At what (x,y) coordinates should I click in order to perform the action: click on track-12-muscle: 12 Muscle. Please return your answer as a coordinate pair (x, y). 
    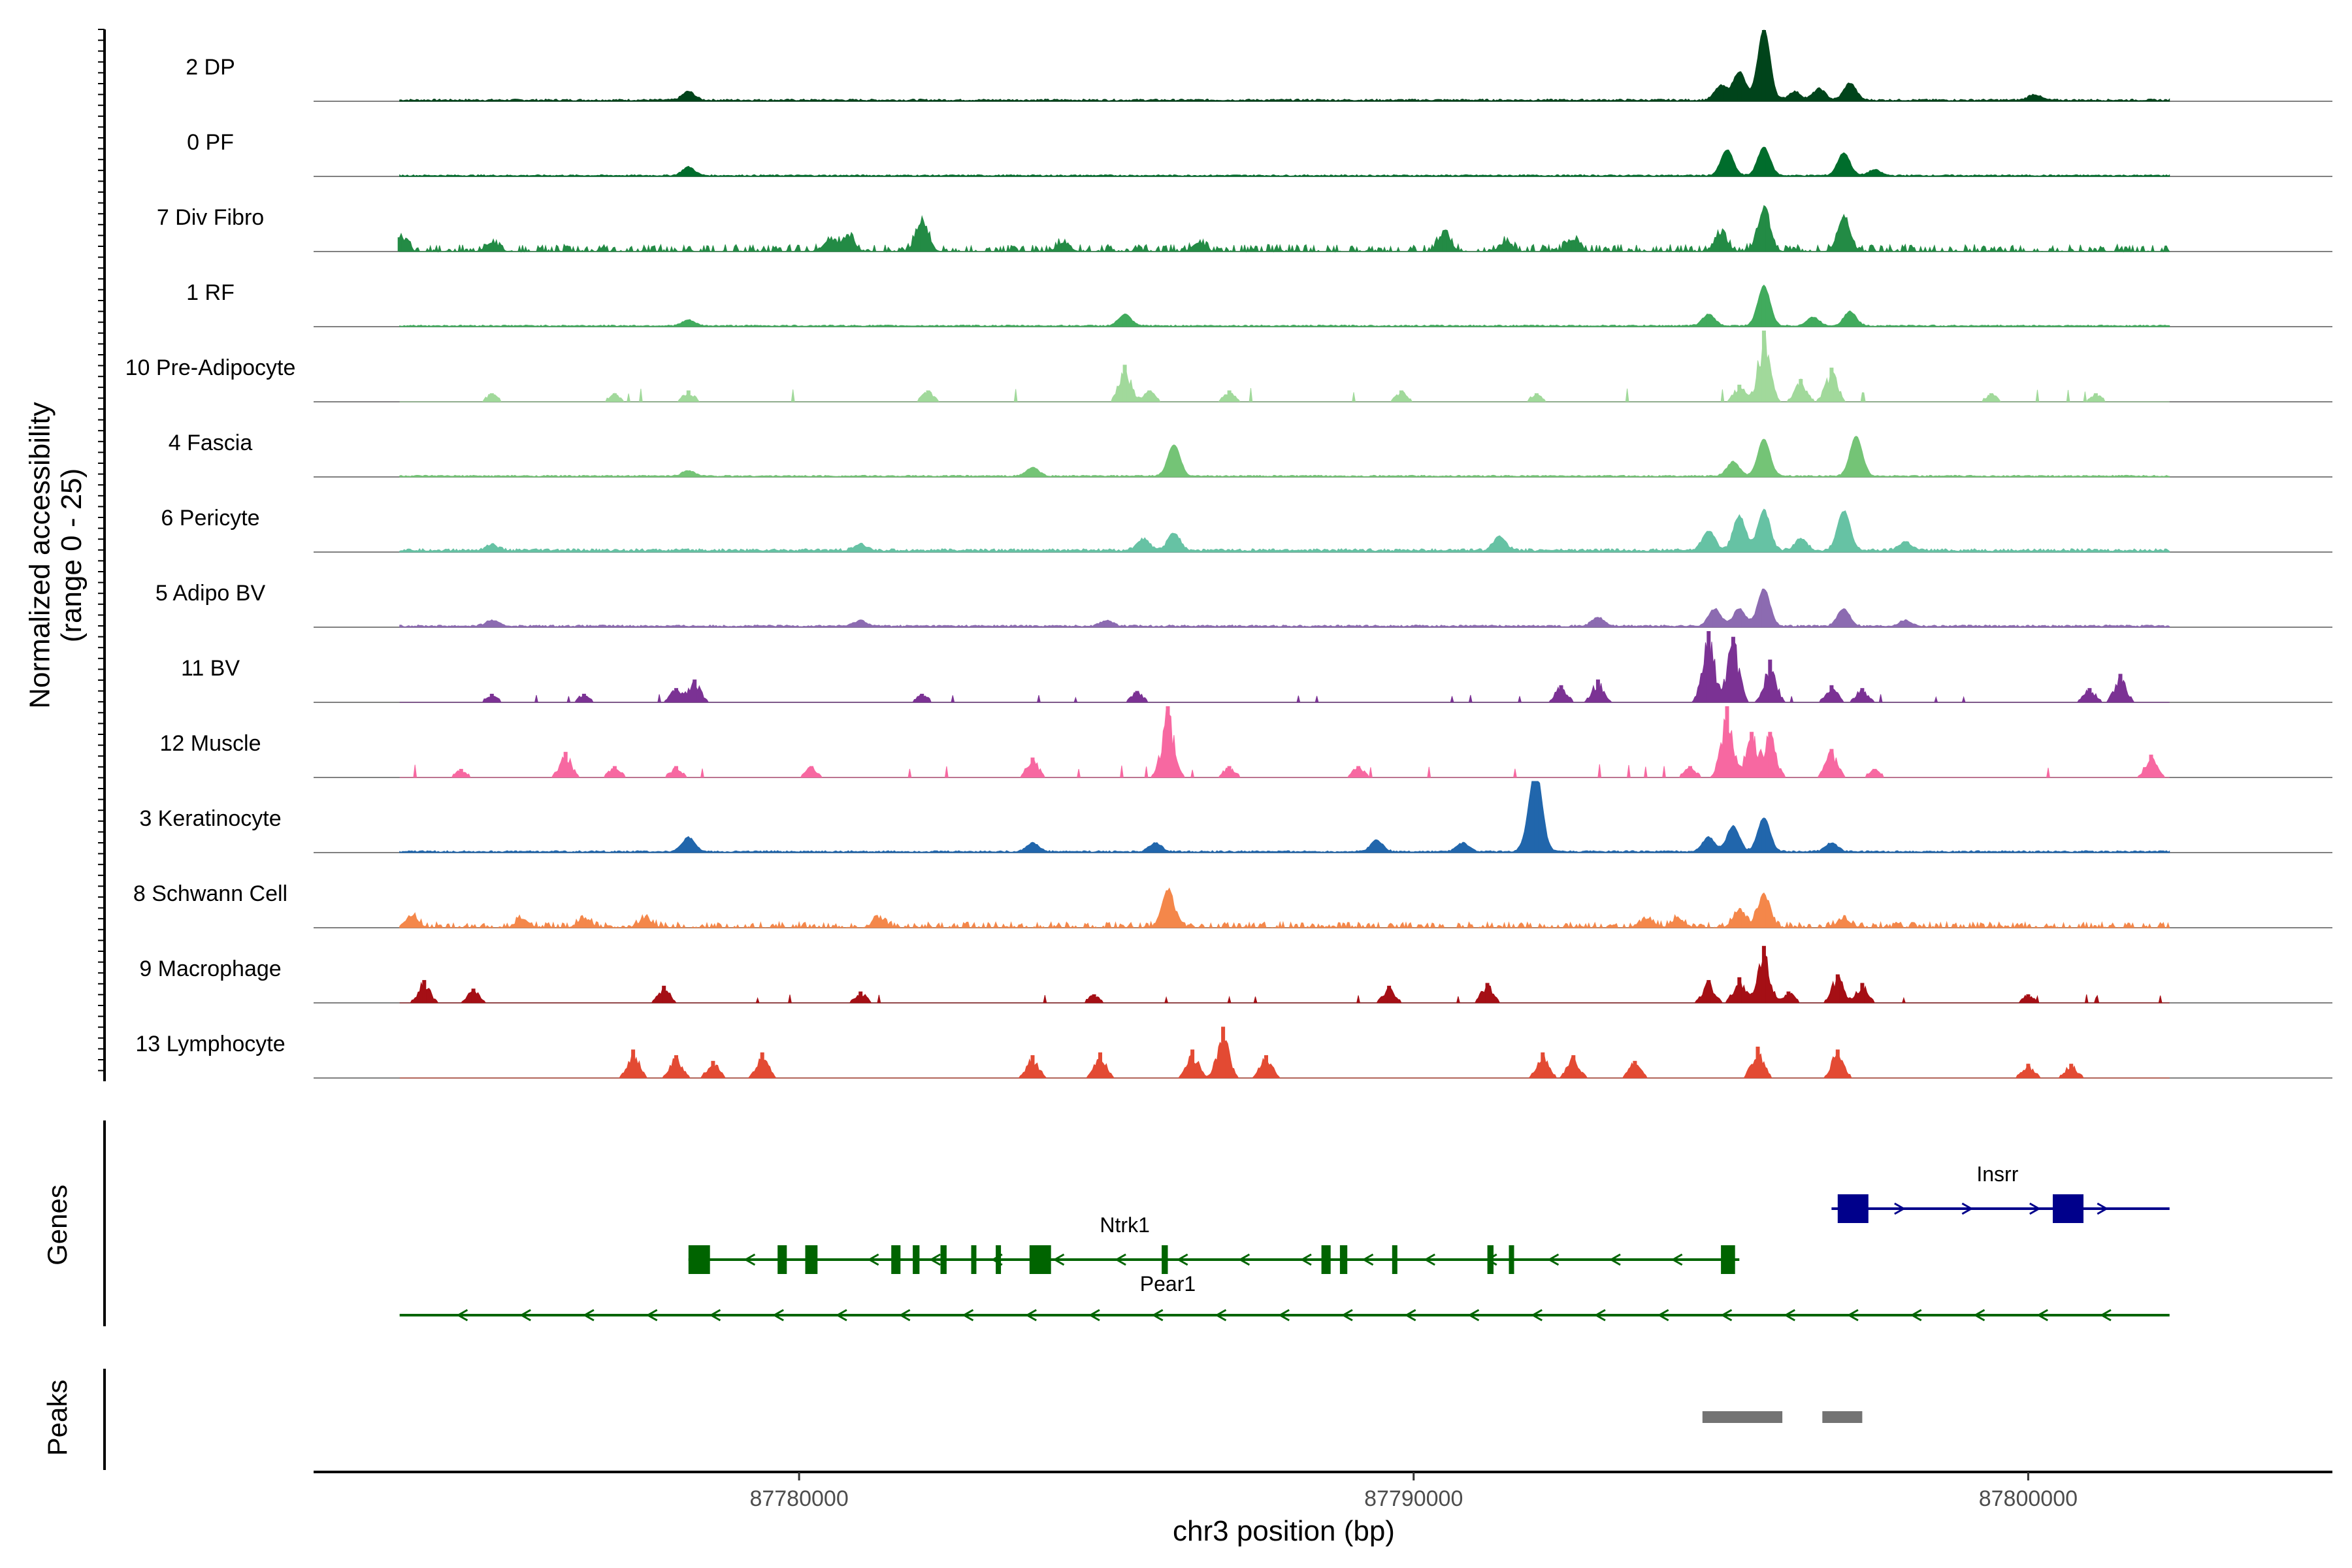
    Looking at the image, I should click on (1246, 742).